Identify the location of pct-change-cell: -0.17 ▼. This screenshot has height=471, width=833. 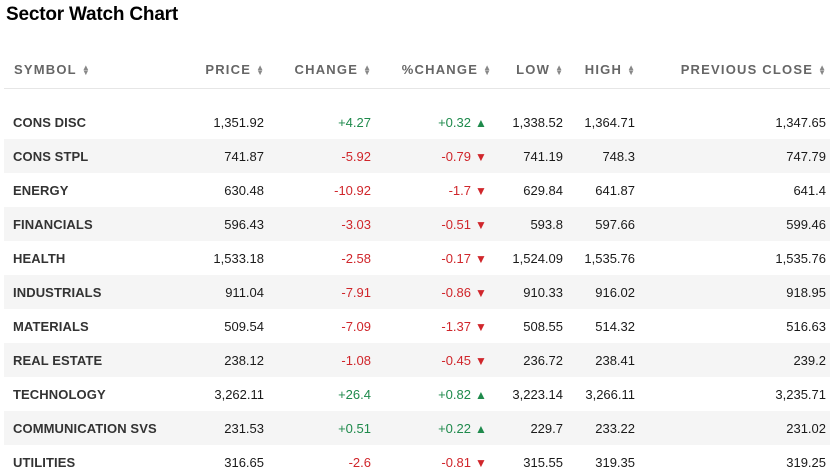
(431, 258).